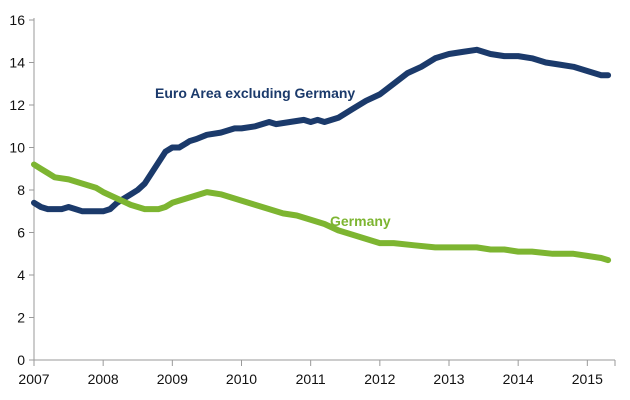 The image size is (630, 400). I want to click on x-tick-label: 2010, so click(241, 379).